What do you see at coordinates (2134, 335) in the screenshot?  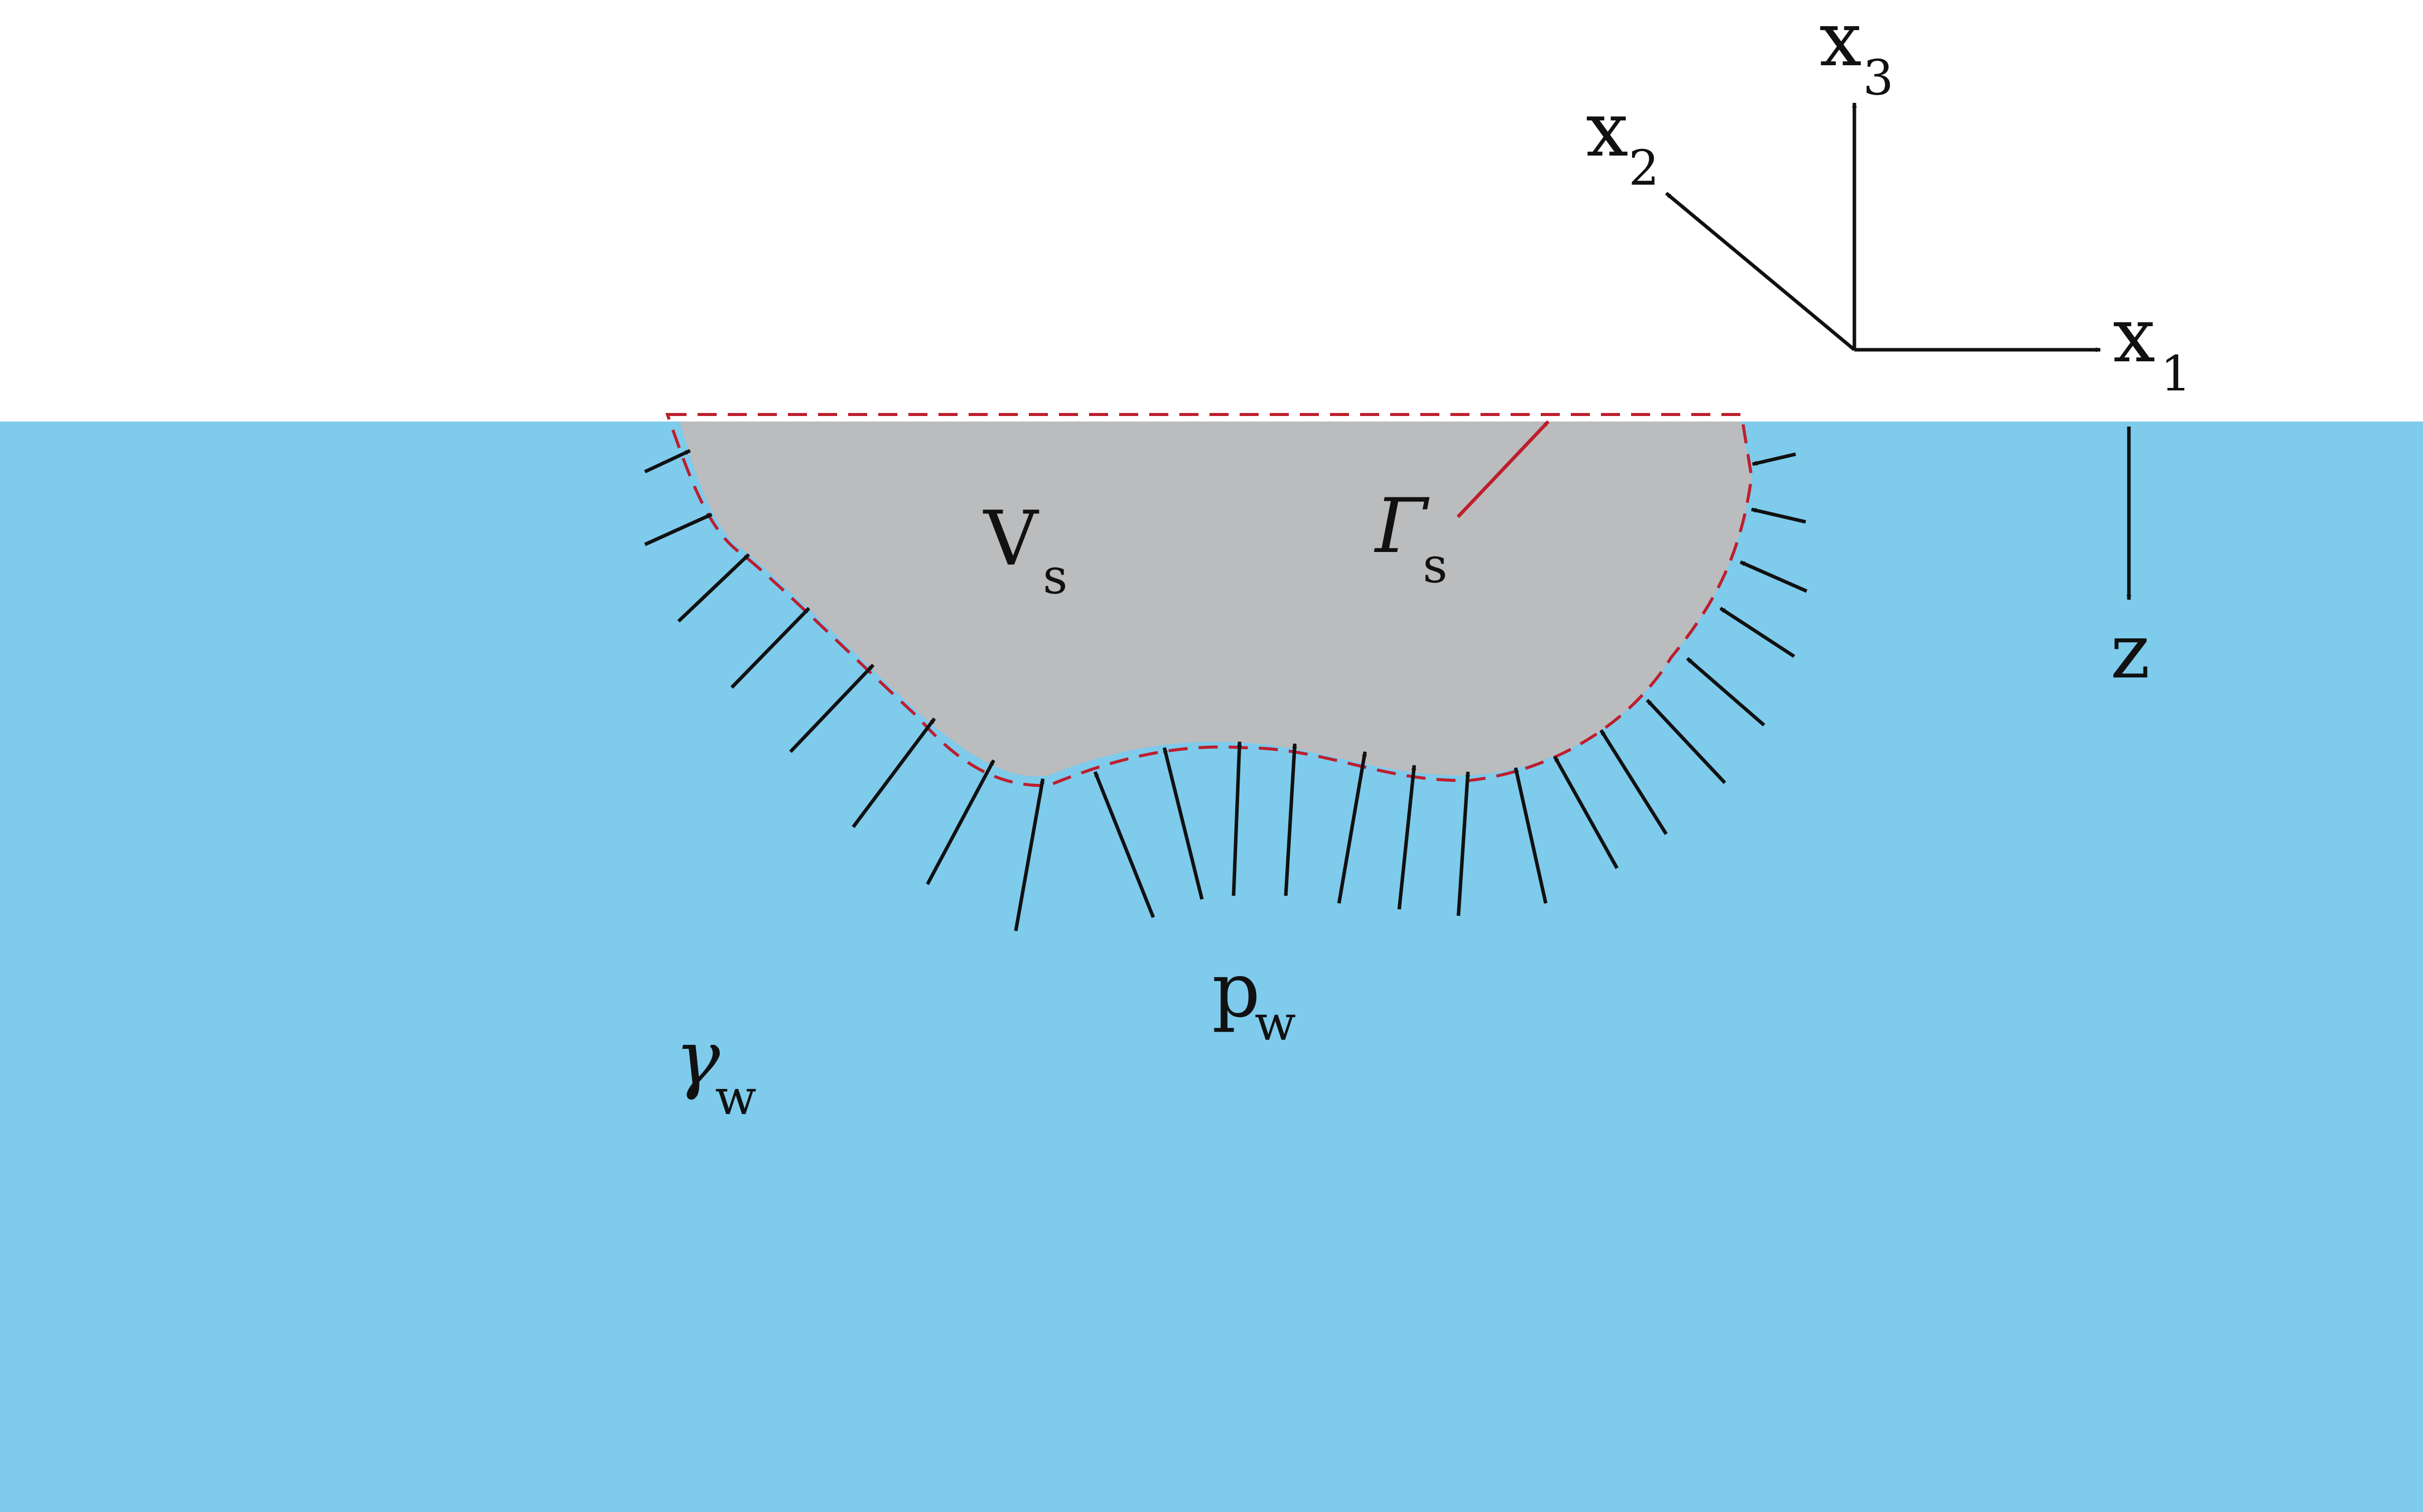 I see `x1-label: x` at bounding box center [2134, 335].